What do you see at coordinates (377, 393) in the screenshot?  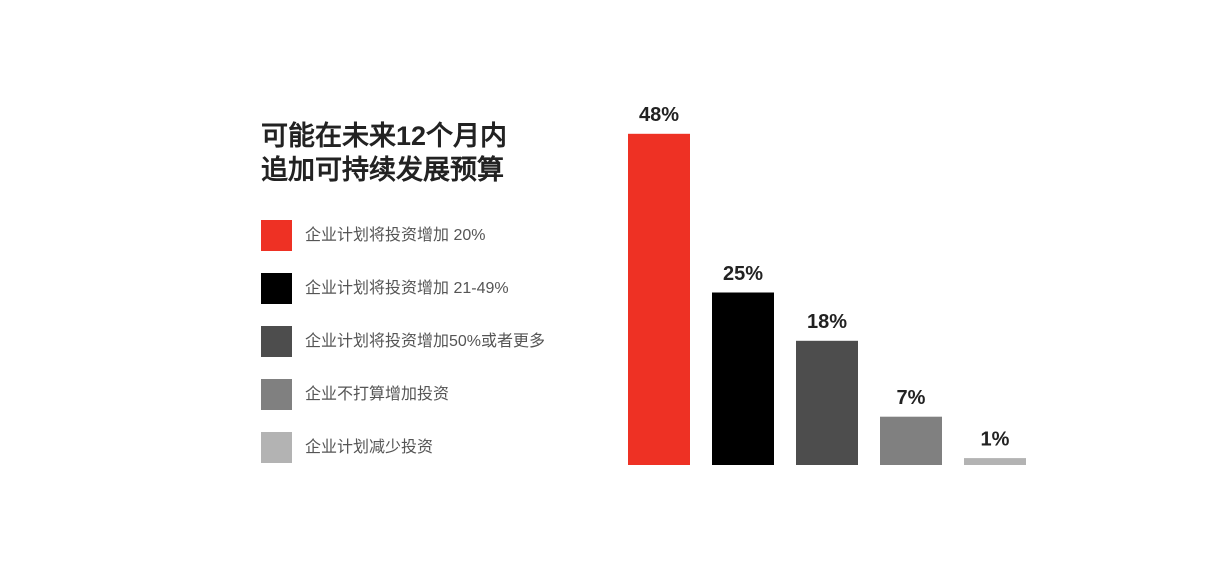 I see `legend-label: 企业不打算增加投资` at bounding box center [377, 393].